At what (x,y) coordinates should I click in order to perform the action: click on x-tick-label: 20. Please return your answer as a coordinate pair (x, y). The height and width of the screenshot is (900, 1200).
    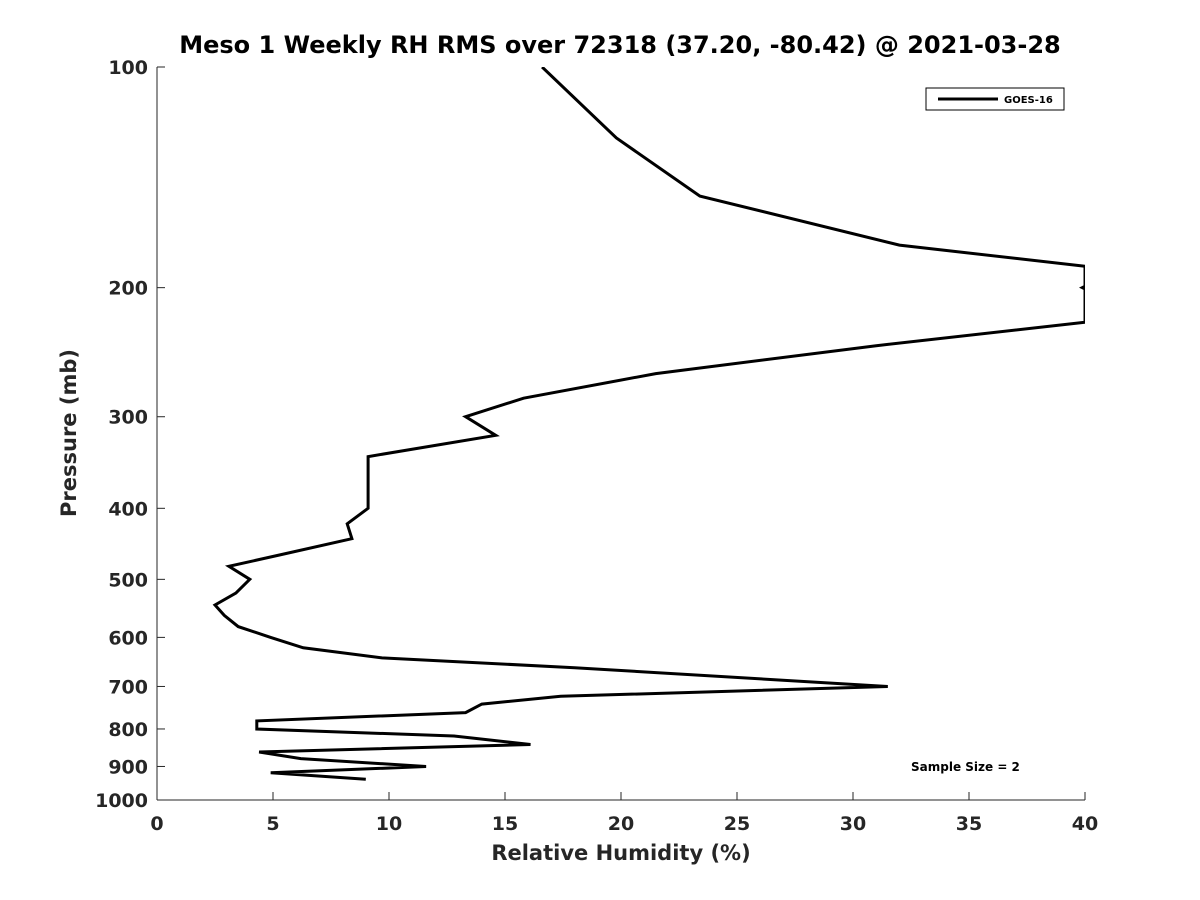
    Looking at the image, I should click on (621, 824).